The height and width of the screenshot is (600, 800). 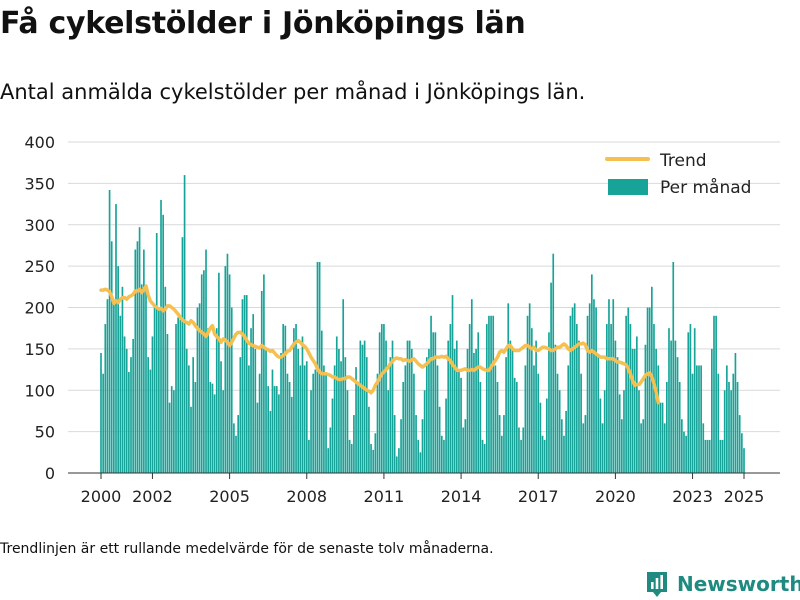 I want to click on y-tick-label: 400, so click(x=39, y=142).